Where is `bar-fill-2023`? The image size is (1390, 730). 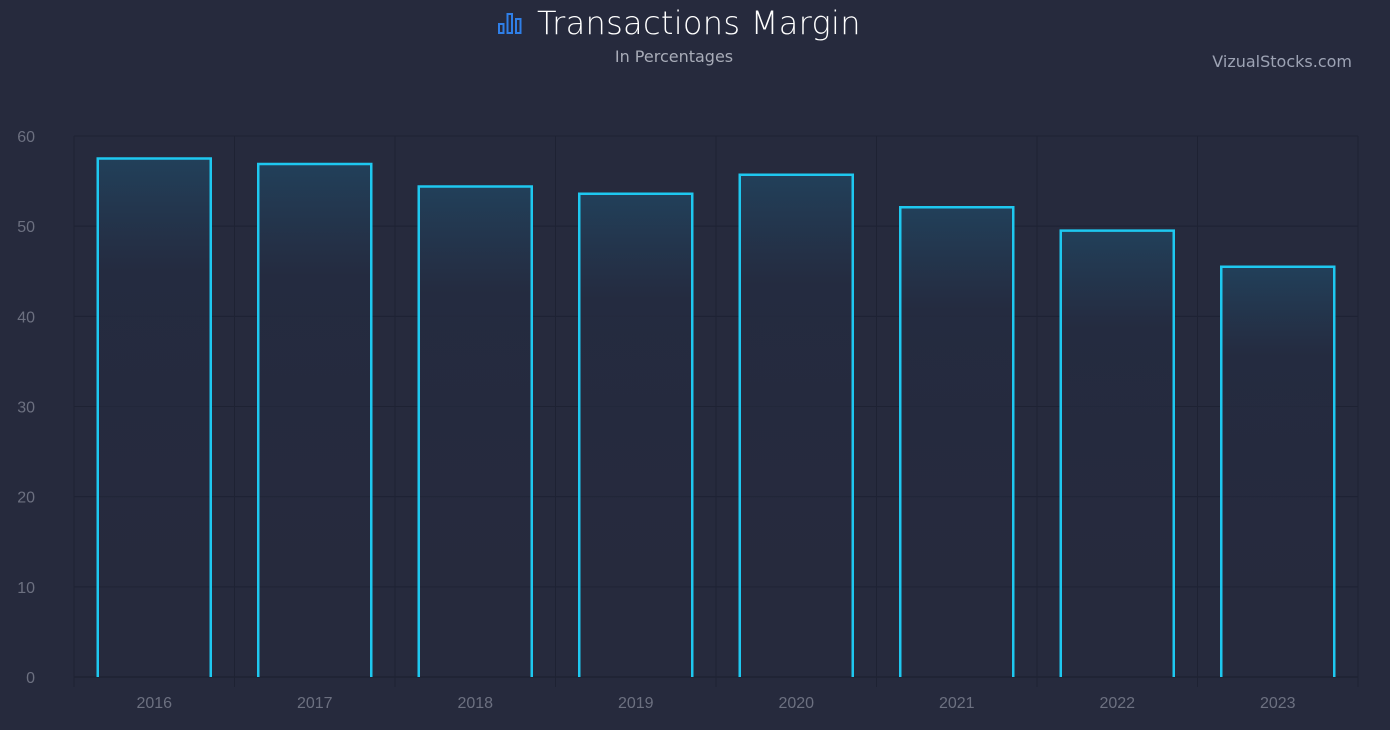 bar-fill-2023 is located at coordinates (1278, 471).